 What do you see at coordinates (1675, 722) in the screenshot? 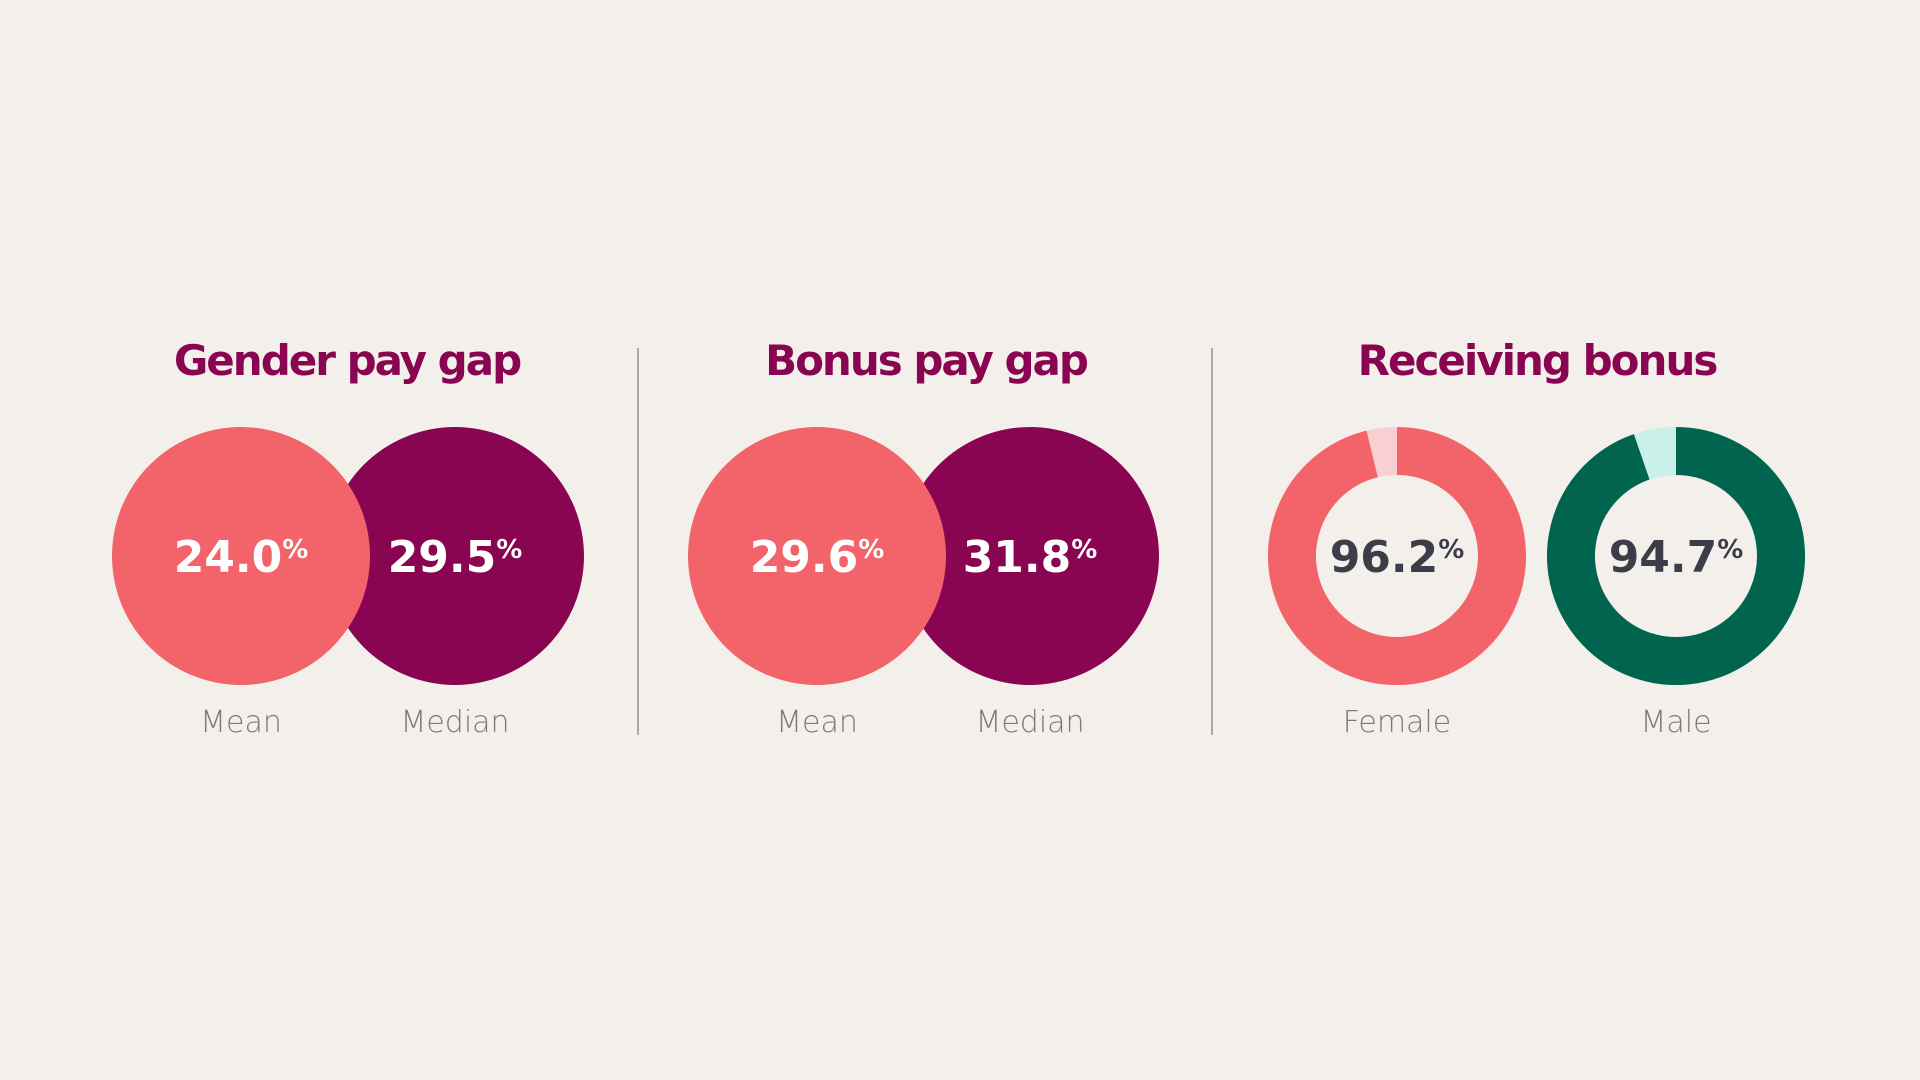
I see `item-label: Male` at bounding box center [1675, 722].